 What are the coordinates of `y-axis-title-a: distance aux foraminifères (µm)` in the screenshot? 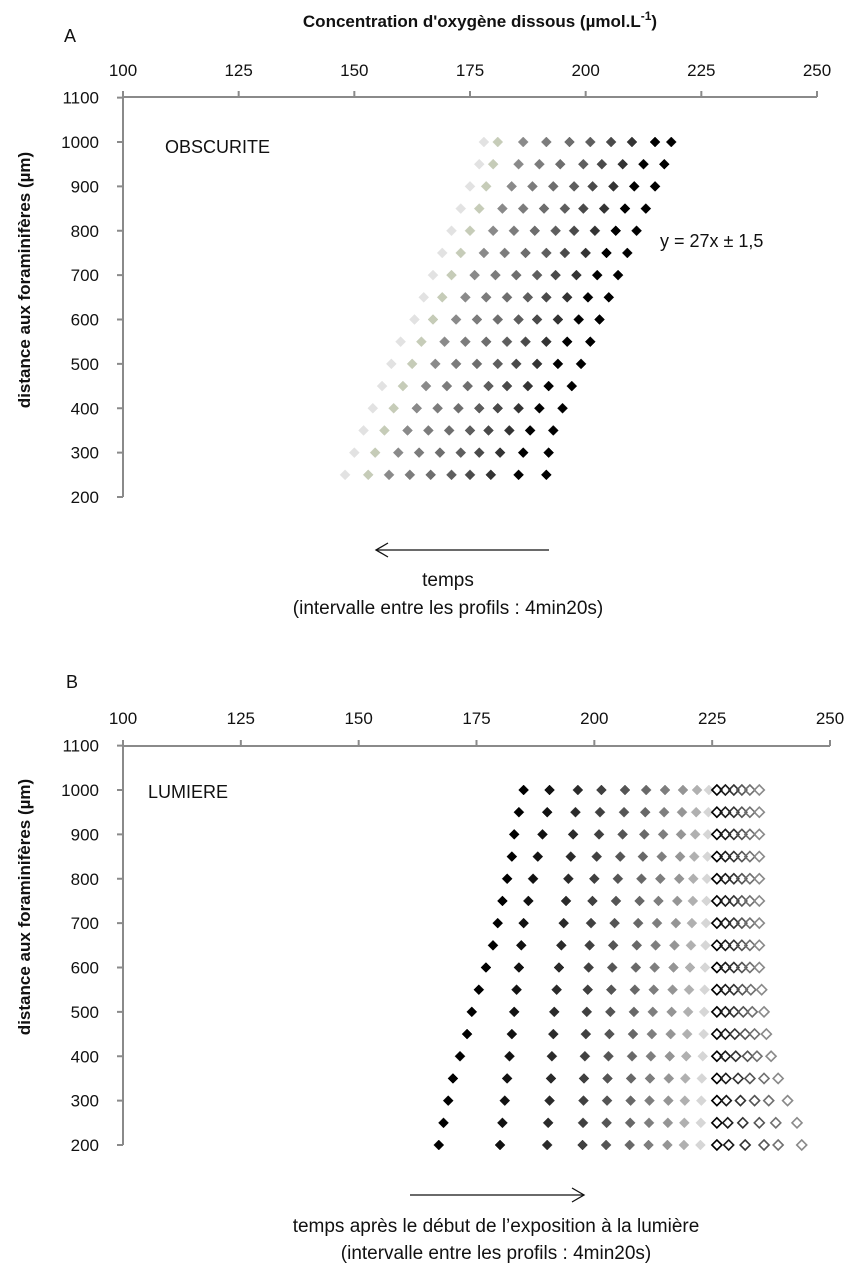 It's located at (24, 280).